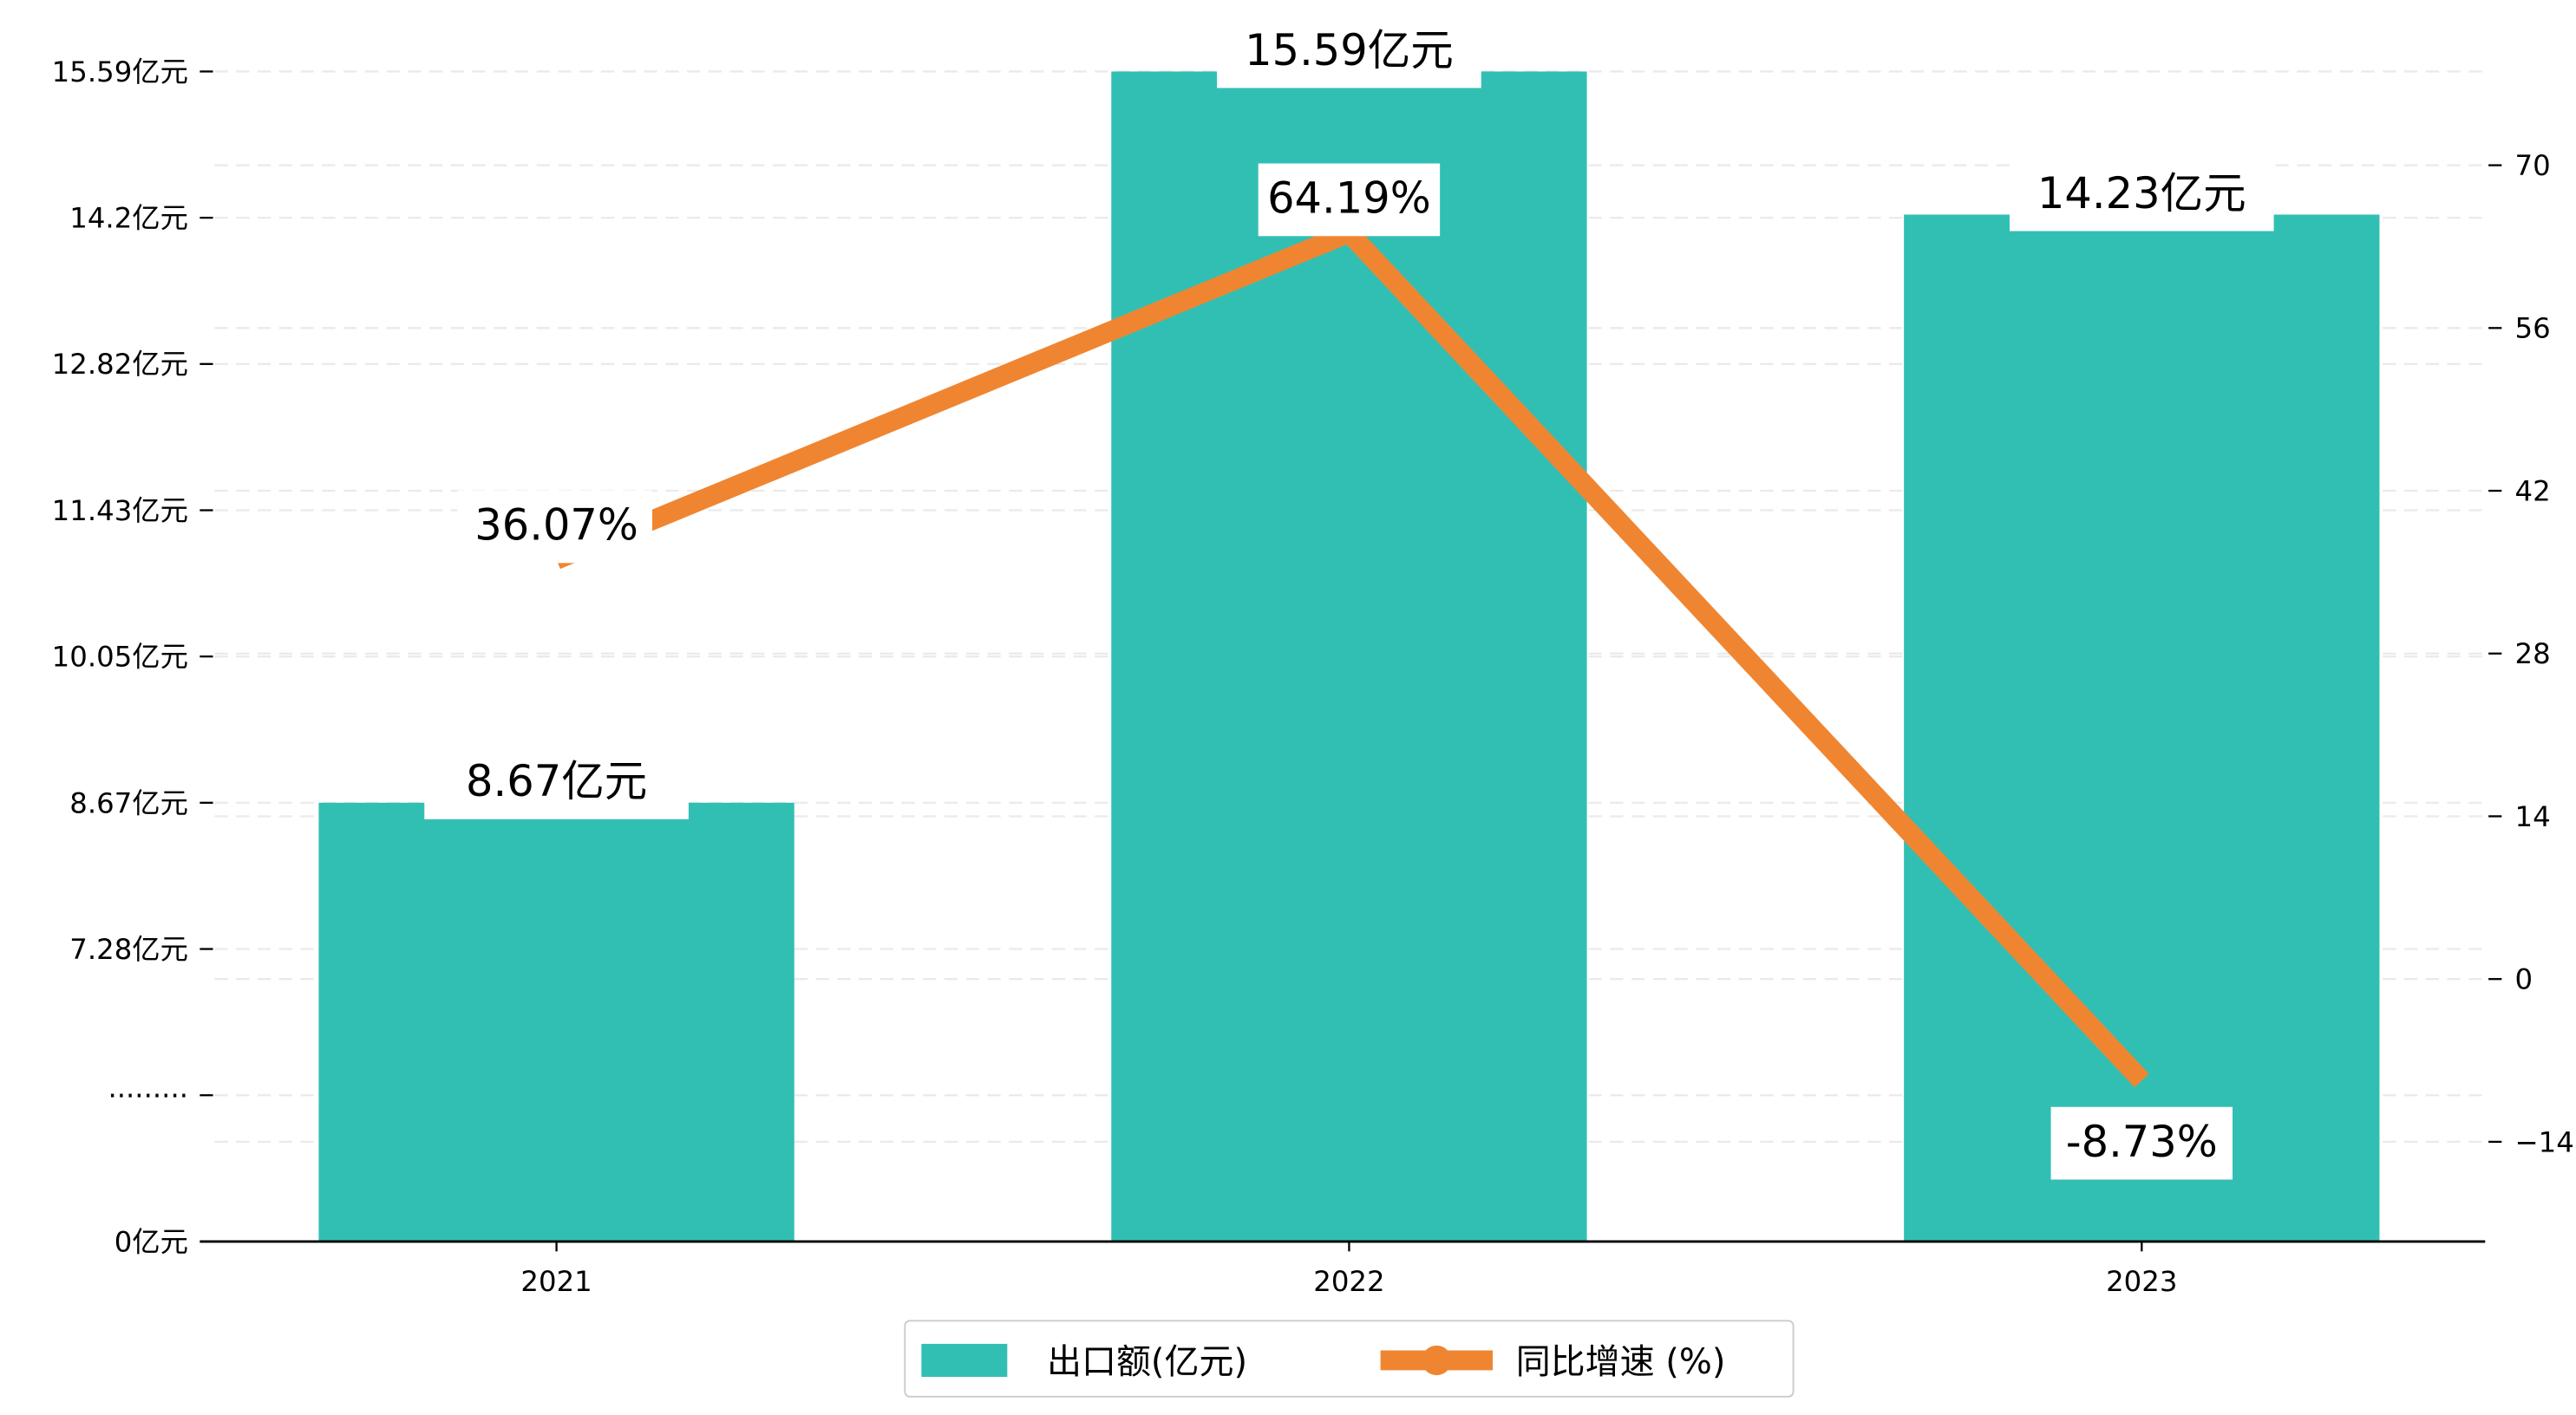 The height and width of the screenshot is (1415, 2576). I want to click on right-tick-label: 14, so click(2533, 816).